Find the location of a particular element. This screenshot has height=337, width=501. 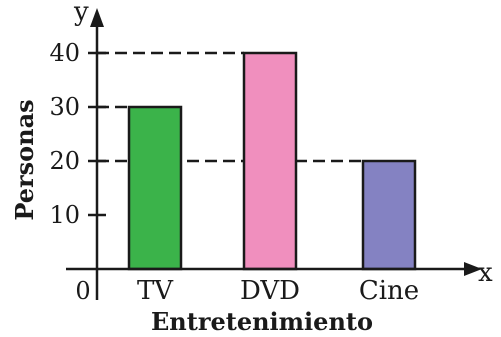

y-tick-label: 40 is located at coordinates (64, 53).